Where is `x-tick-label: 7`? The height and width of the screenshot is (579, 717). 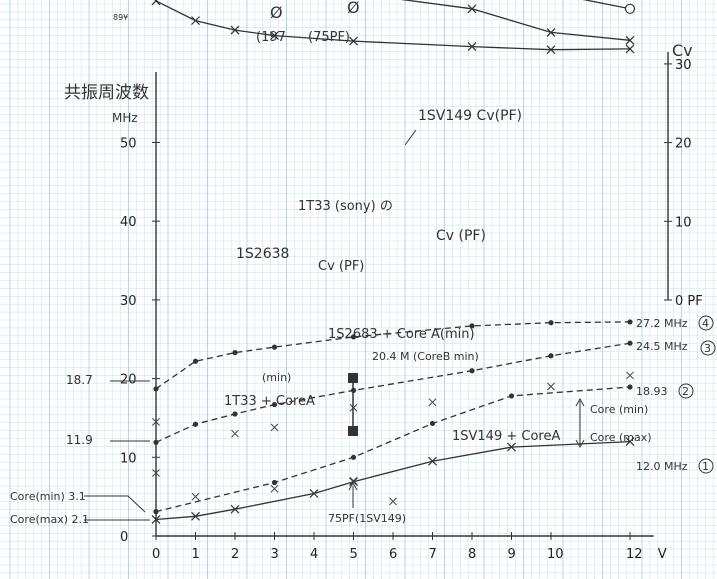 x-tick-label: 7 is located at coordinates (433, 554).